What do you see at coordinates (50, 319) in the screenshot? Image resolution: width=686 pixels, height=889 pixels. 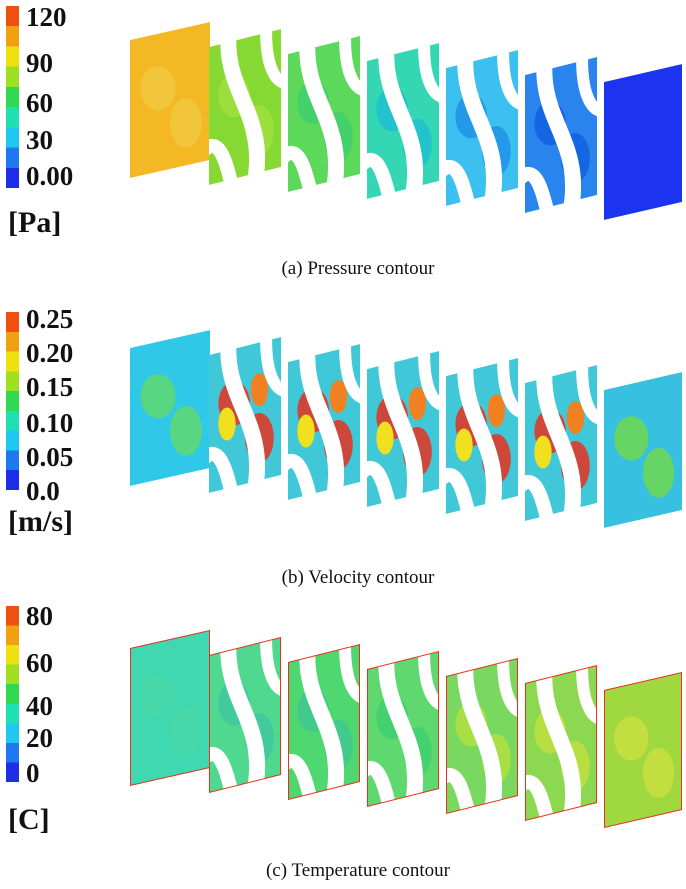 I see `tick-label: 0.25` at bounding box center [50, 319].